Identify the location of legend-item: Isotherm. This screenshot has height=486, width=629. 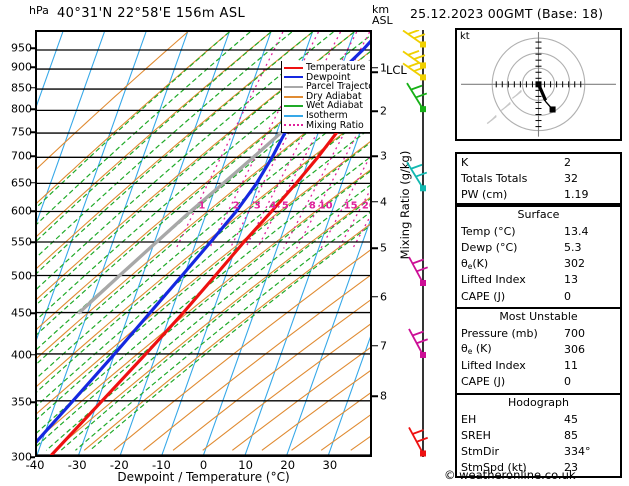
(327, 116).